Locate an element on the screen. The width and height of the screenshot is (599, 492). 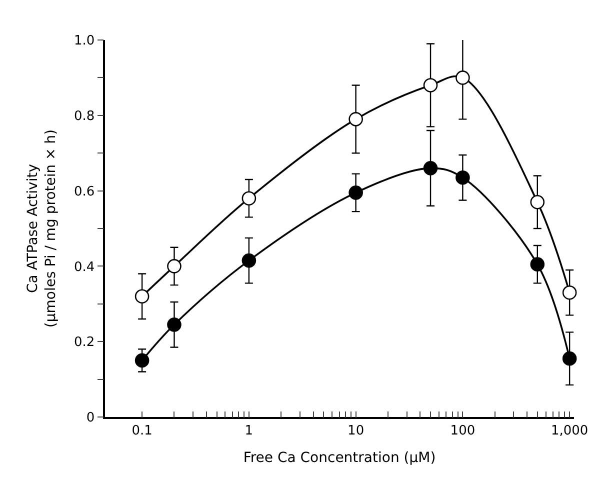
y-axis-title: Ca ATPase Activity (μmoles Pi / mg protein × h) is located at coordinates (42, 228).